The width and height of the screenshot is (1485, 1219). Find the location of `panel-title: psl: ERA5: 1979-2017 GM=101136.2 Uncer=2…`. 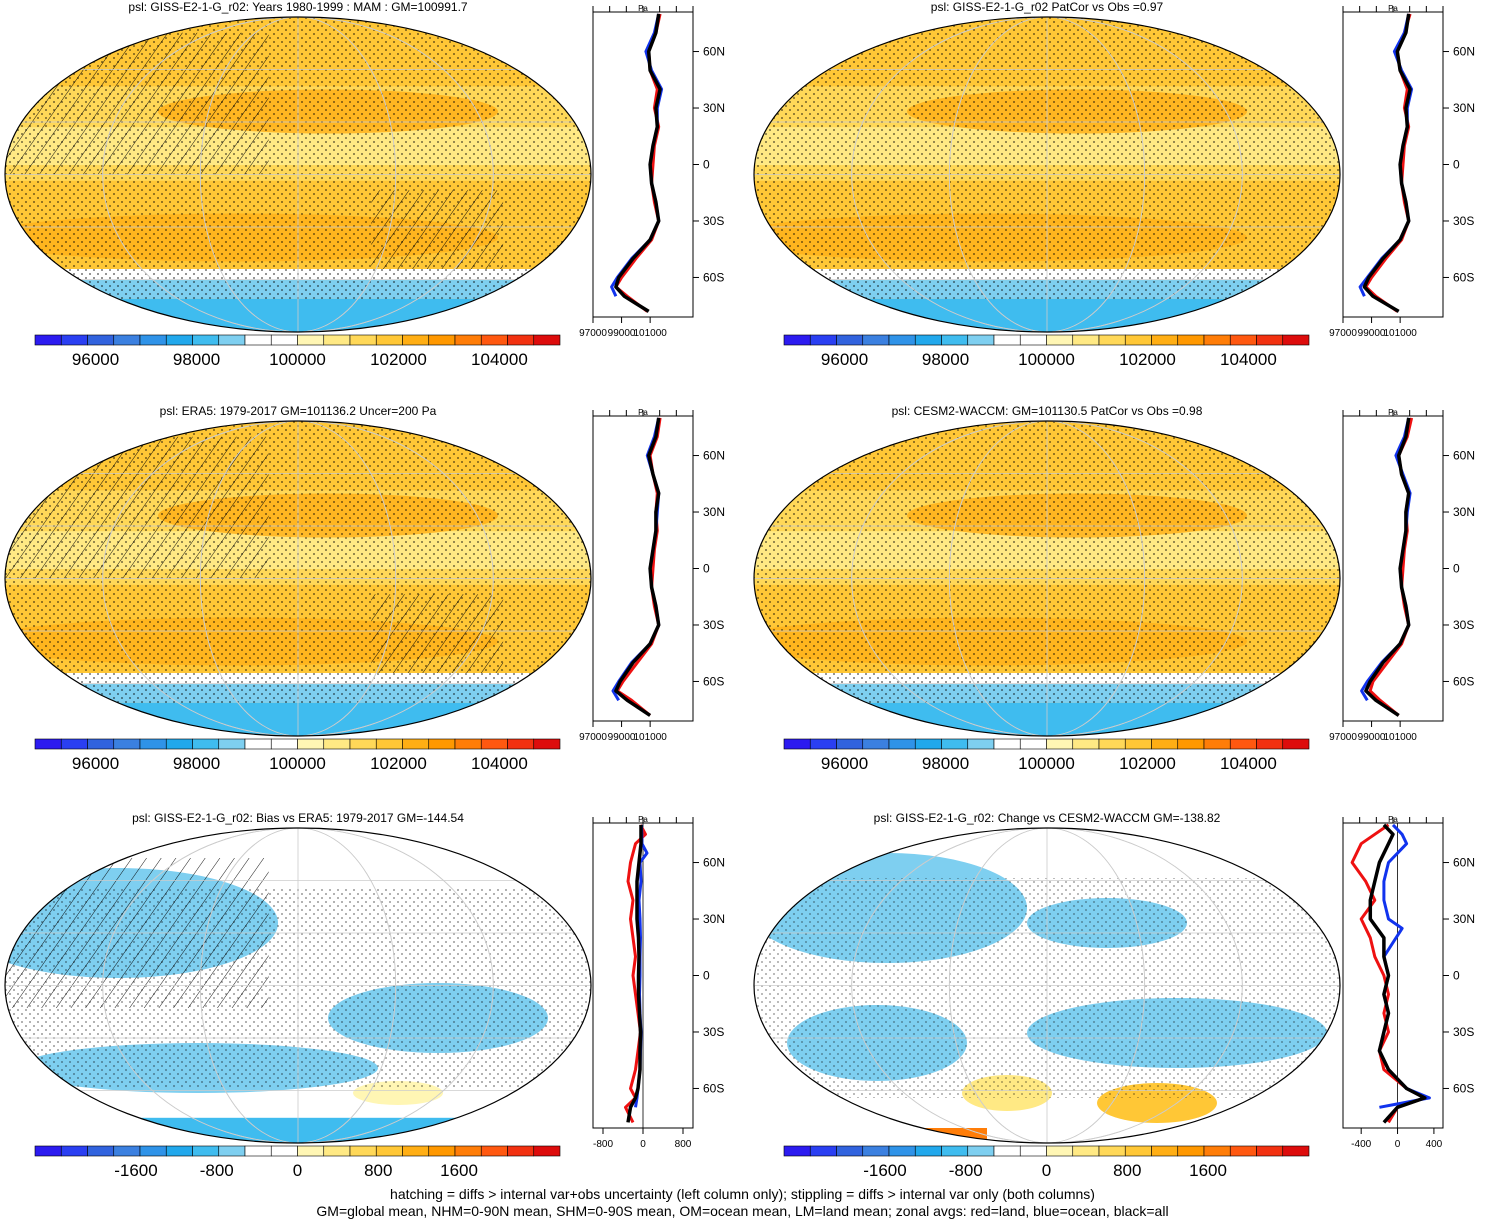

panel-title: psl: ERA5: 1979-2017 GM=101136.2 Uncer=2… is located at coordinates (298, 411).